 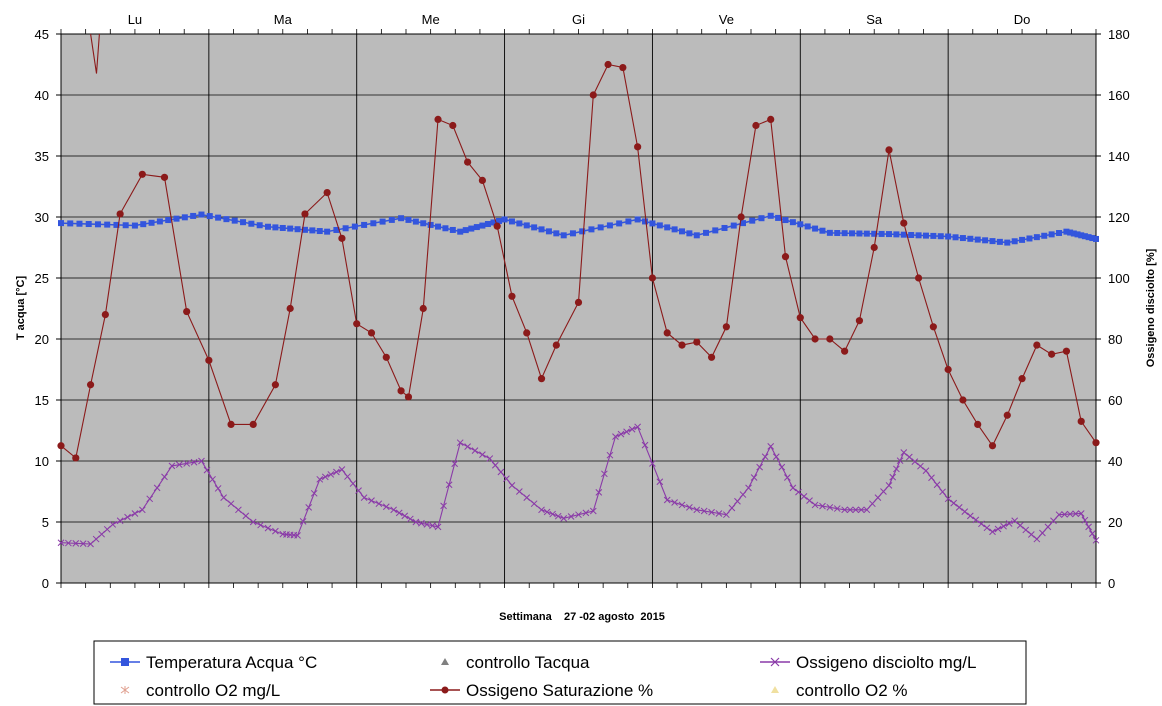 What do you see at coordinates (42, 278) in the screenshot?
I see `y-left-tick-label: 25` at bounding box center [42, 278].